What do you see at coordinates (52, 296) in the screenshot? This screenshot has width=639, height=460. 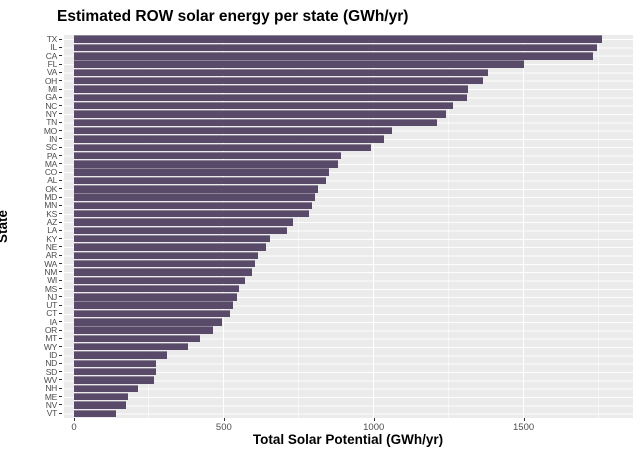 I see `y-tick-label-NJ: NJ` at bounding box center [52, 296].